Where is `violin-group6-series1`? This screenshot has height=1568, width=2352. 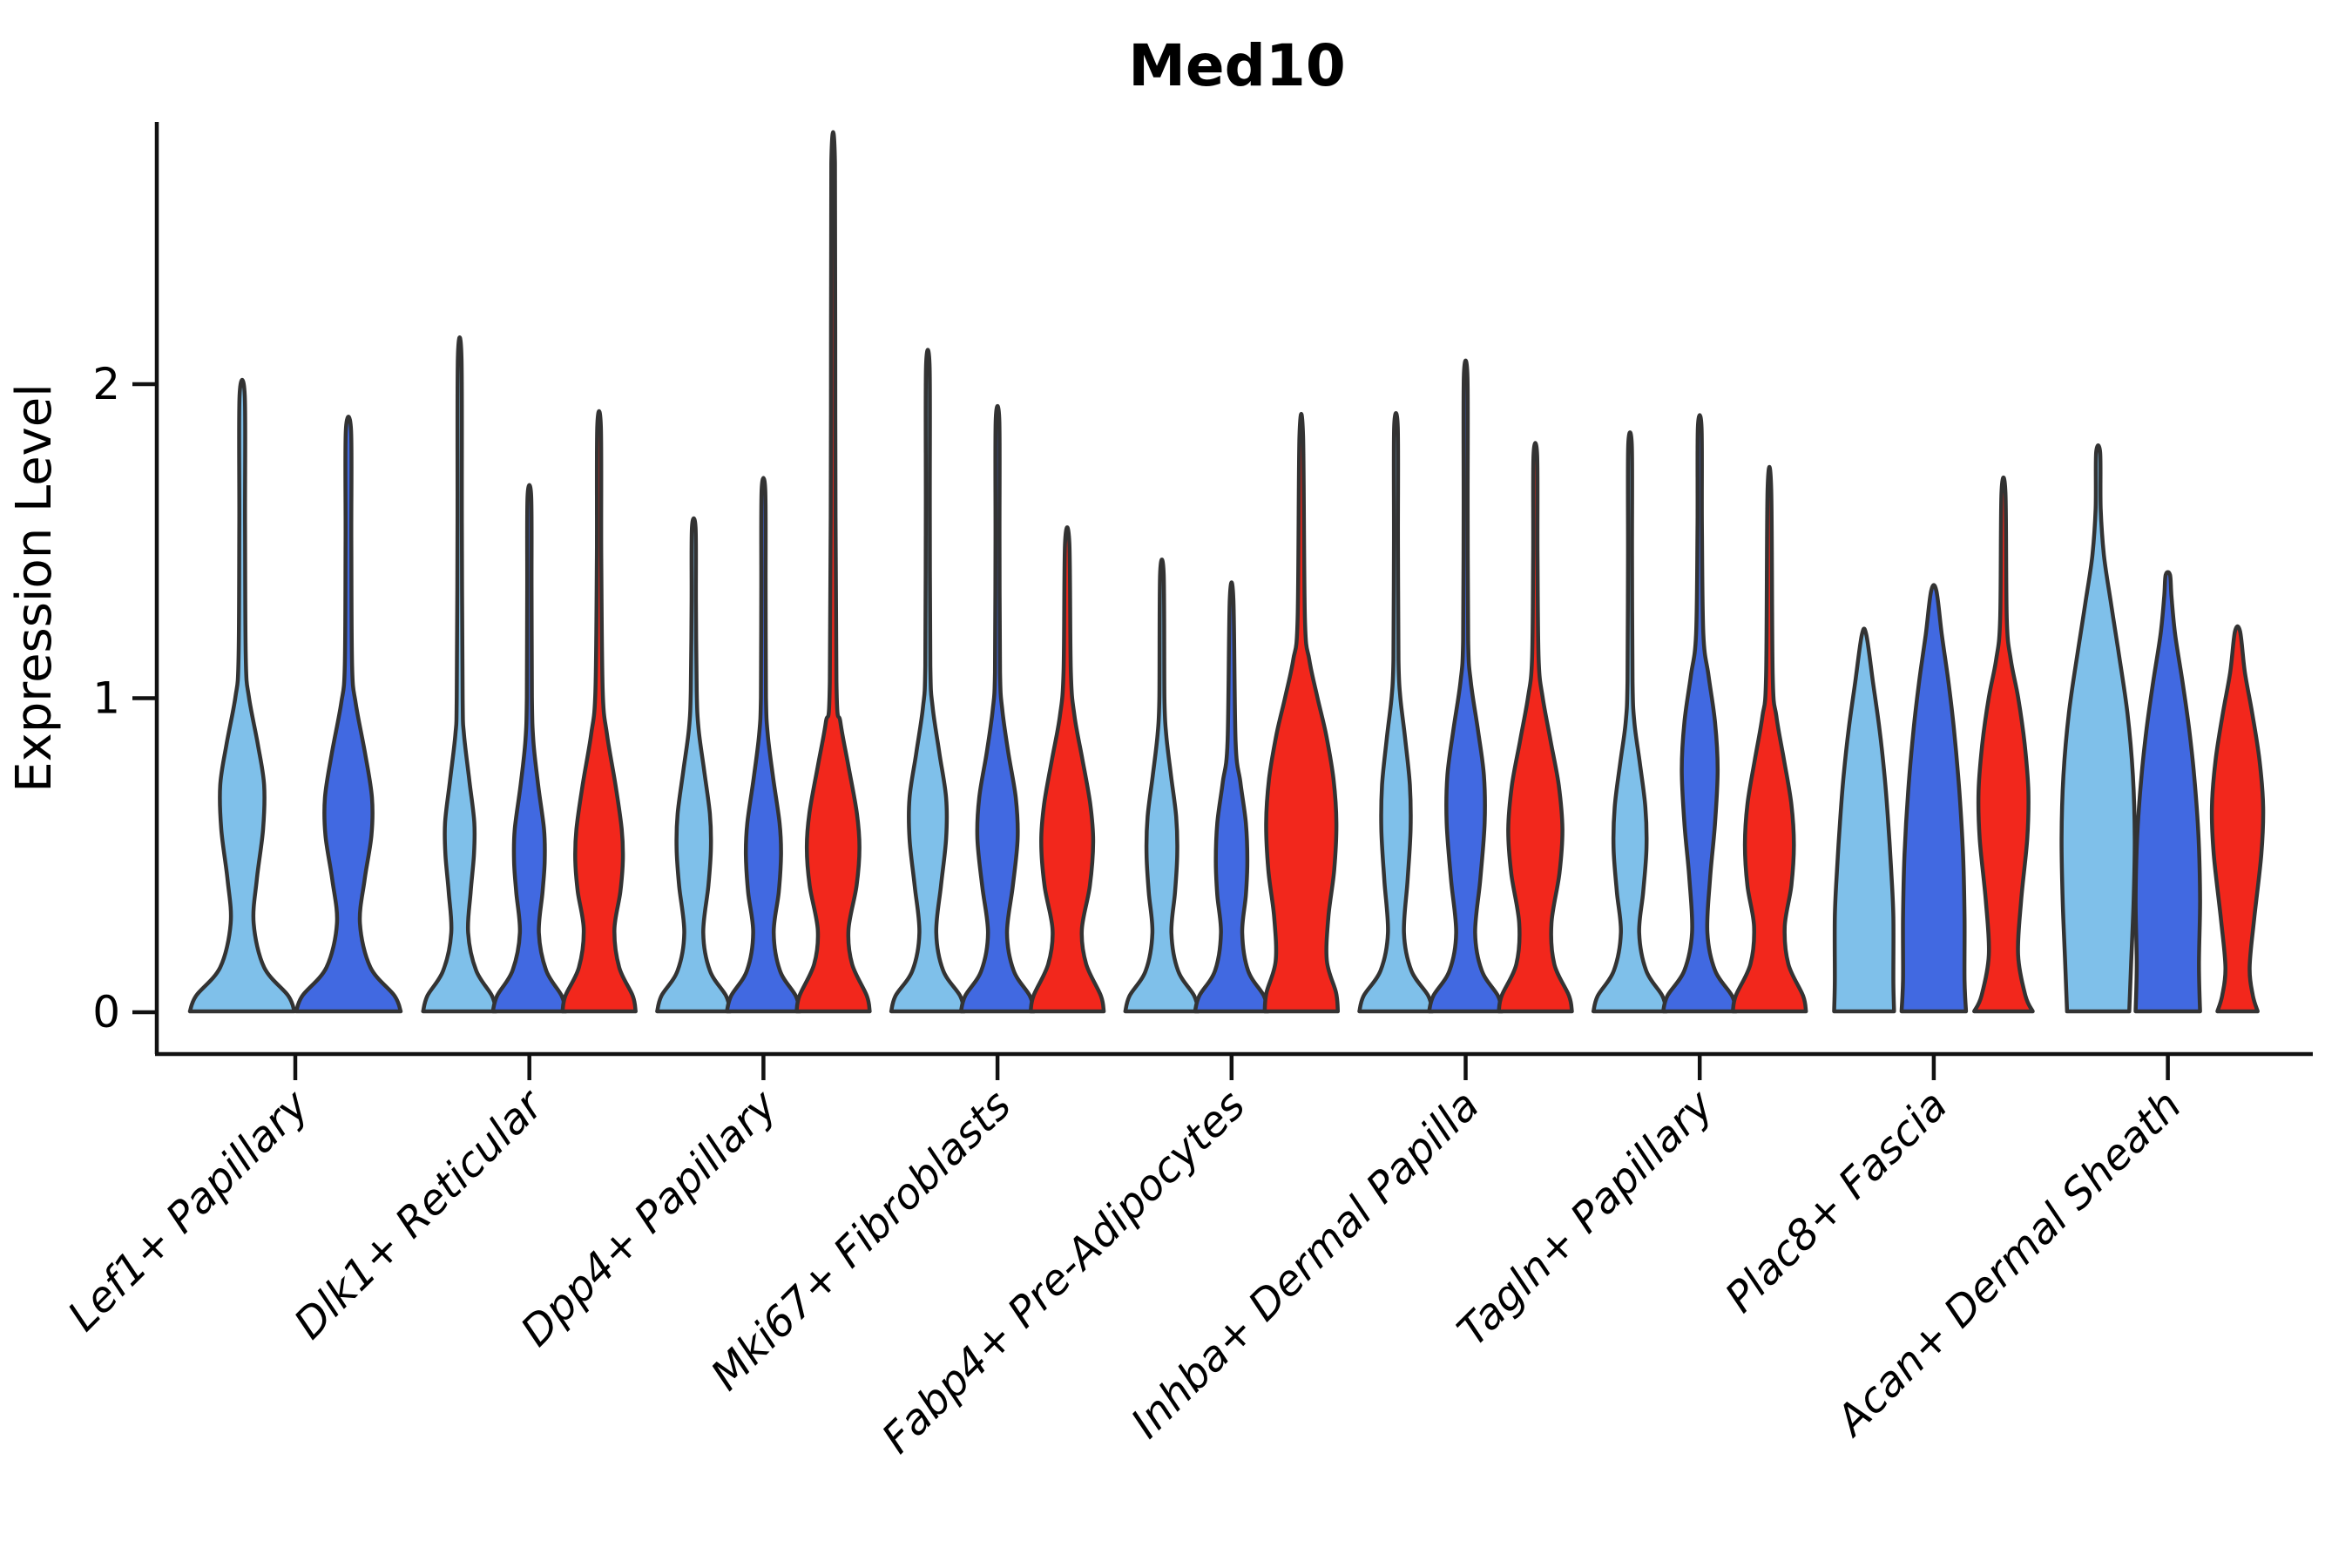
violin-group6-series1 is located at coordinates (1396, 712).